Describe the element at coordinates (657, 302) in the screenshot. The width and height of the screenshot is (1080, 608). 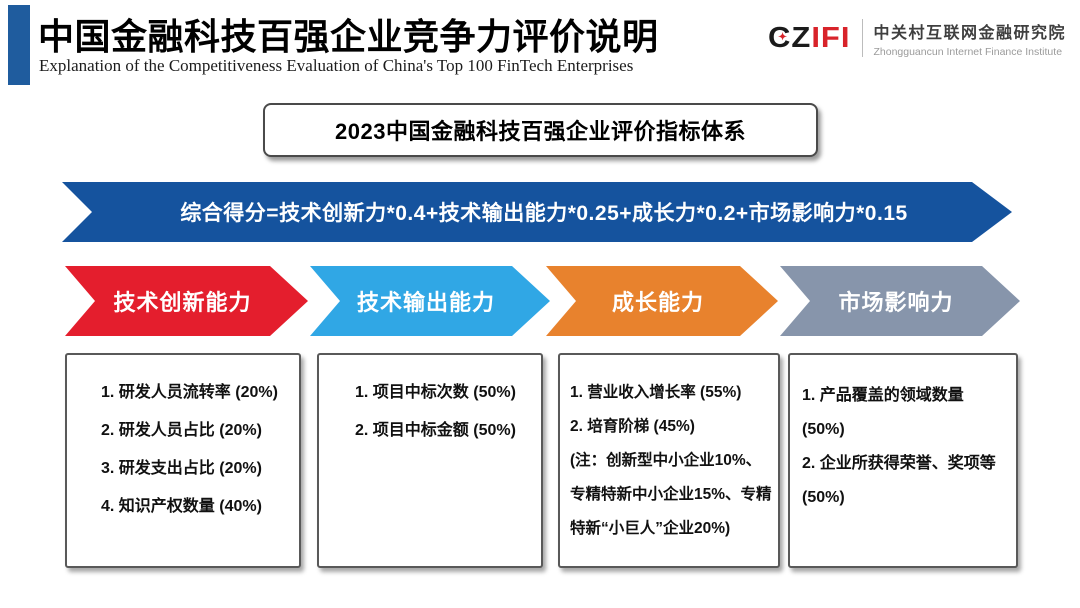
I see `dimension-arrow-label: 成长能力` at that location.